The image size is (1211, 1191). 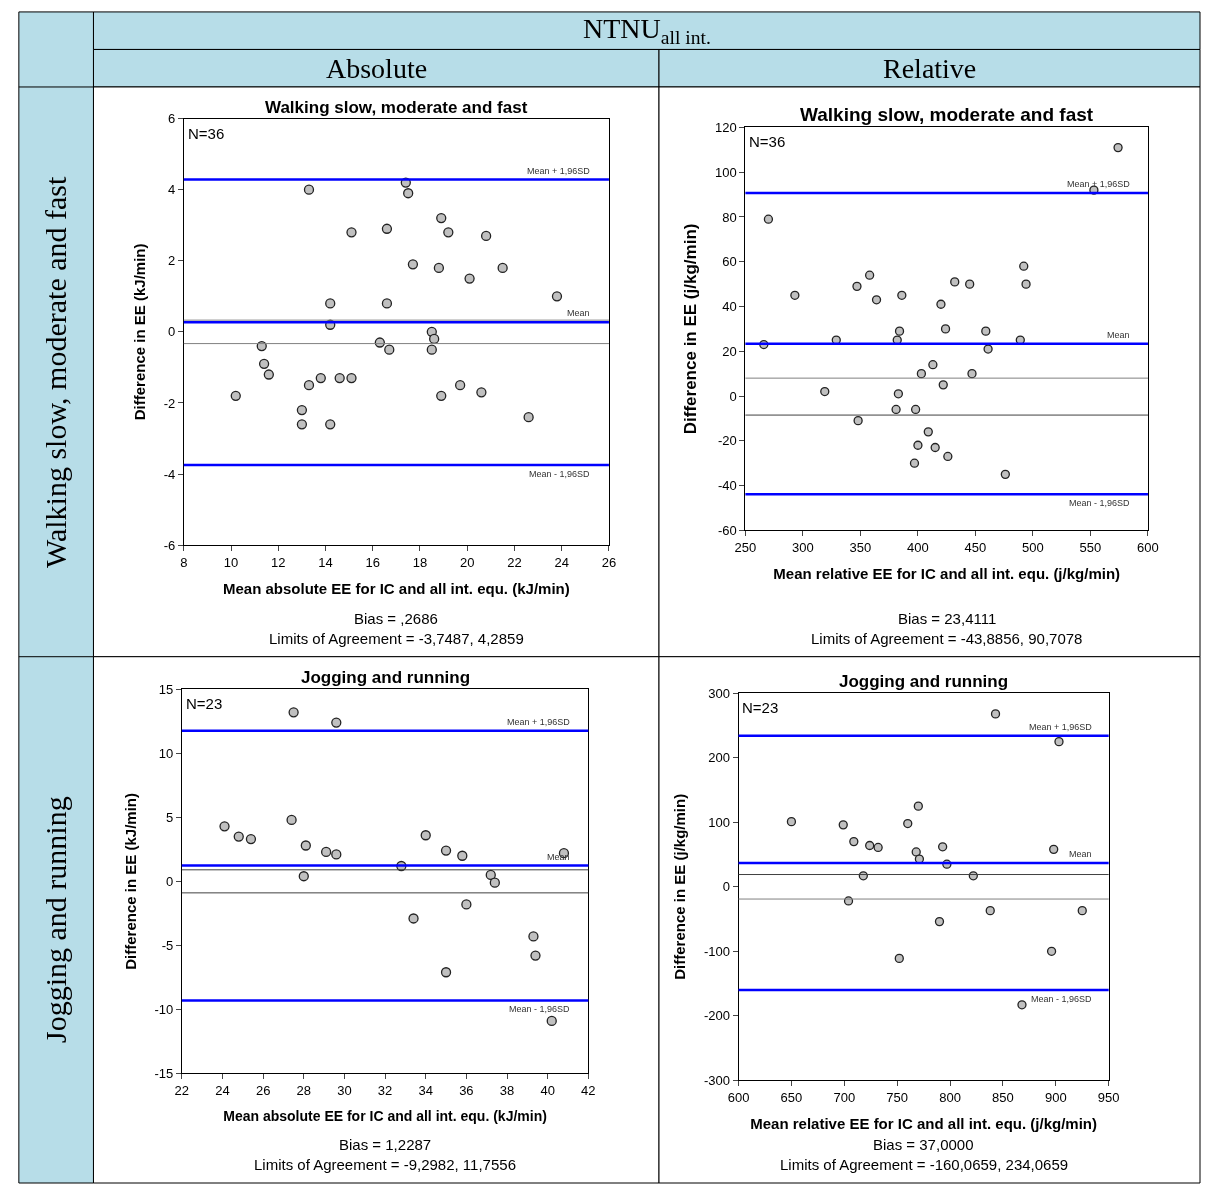 I want to click on x-tick-label: 24, so click(x=222, y=1090).